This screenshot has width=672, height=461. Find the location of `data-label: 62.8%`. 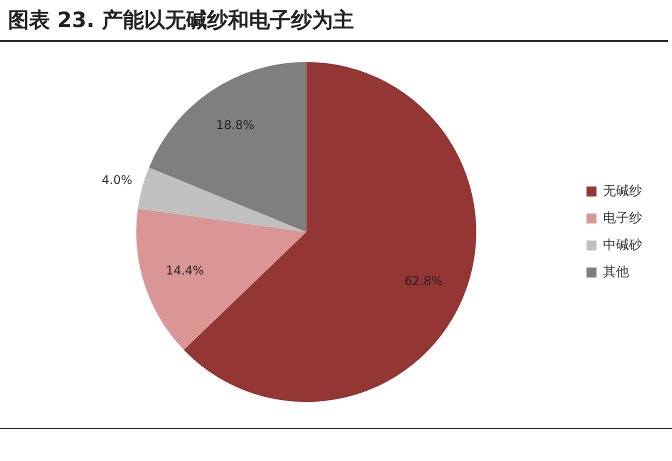

data-label: 62.8% is located at coordinates (423, 281).